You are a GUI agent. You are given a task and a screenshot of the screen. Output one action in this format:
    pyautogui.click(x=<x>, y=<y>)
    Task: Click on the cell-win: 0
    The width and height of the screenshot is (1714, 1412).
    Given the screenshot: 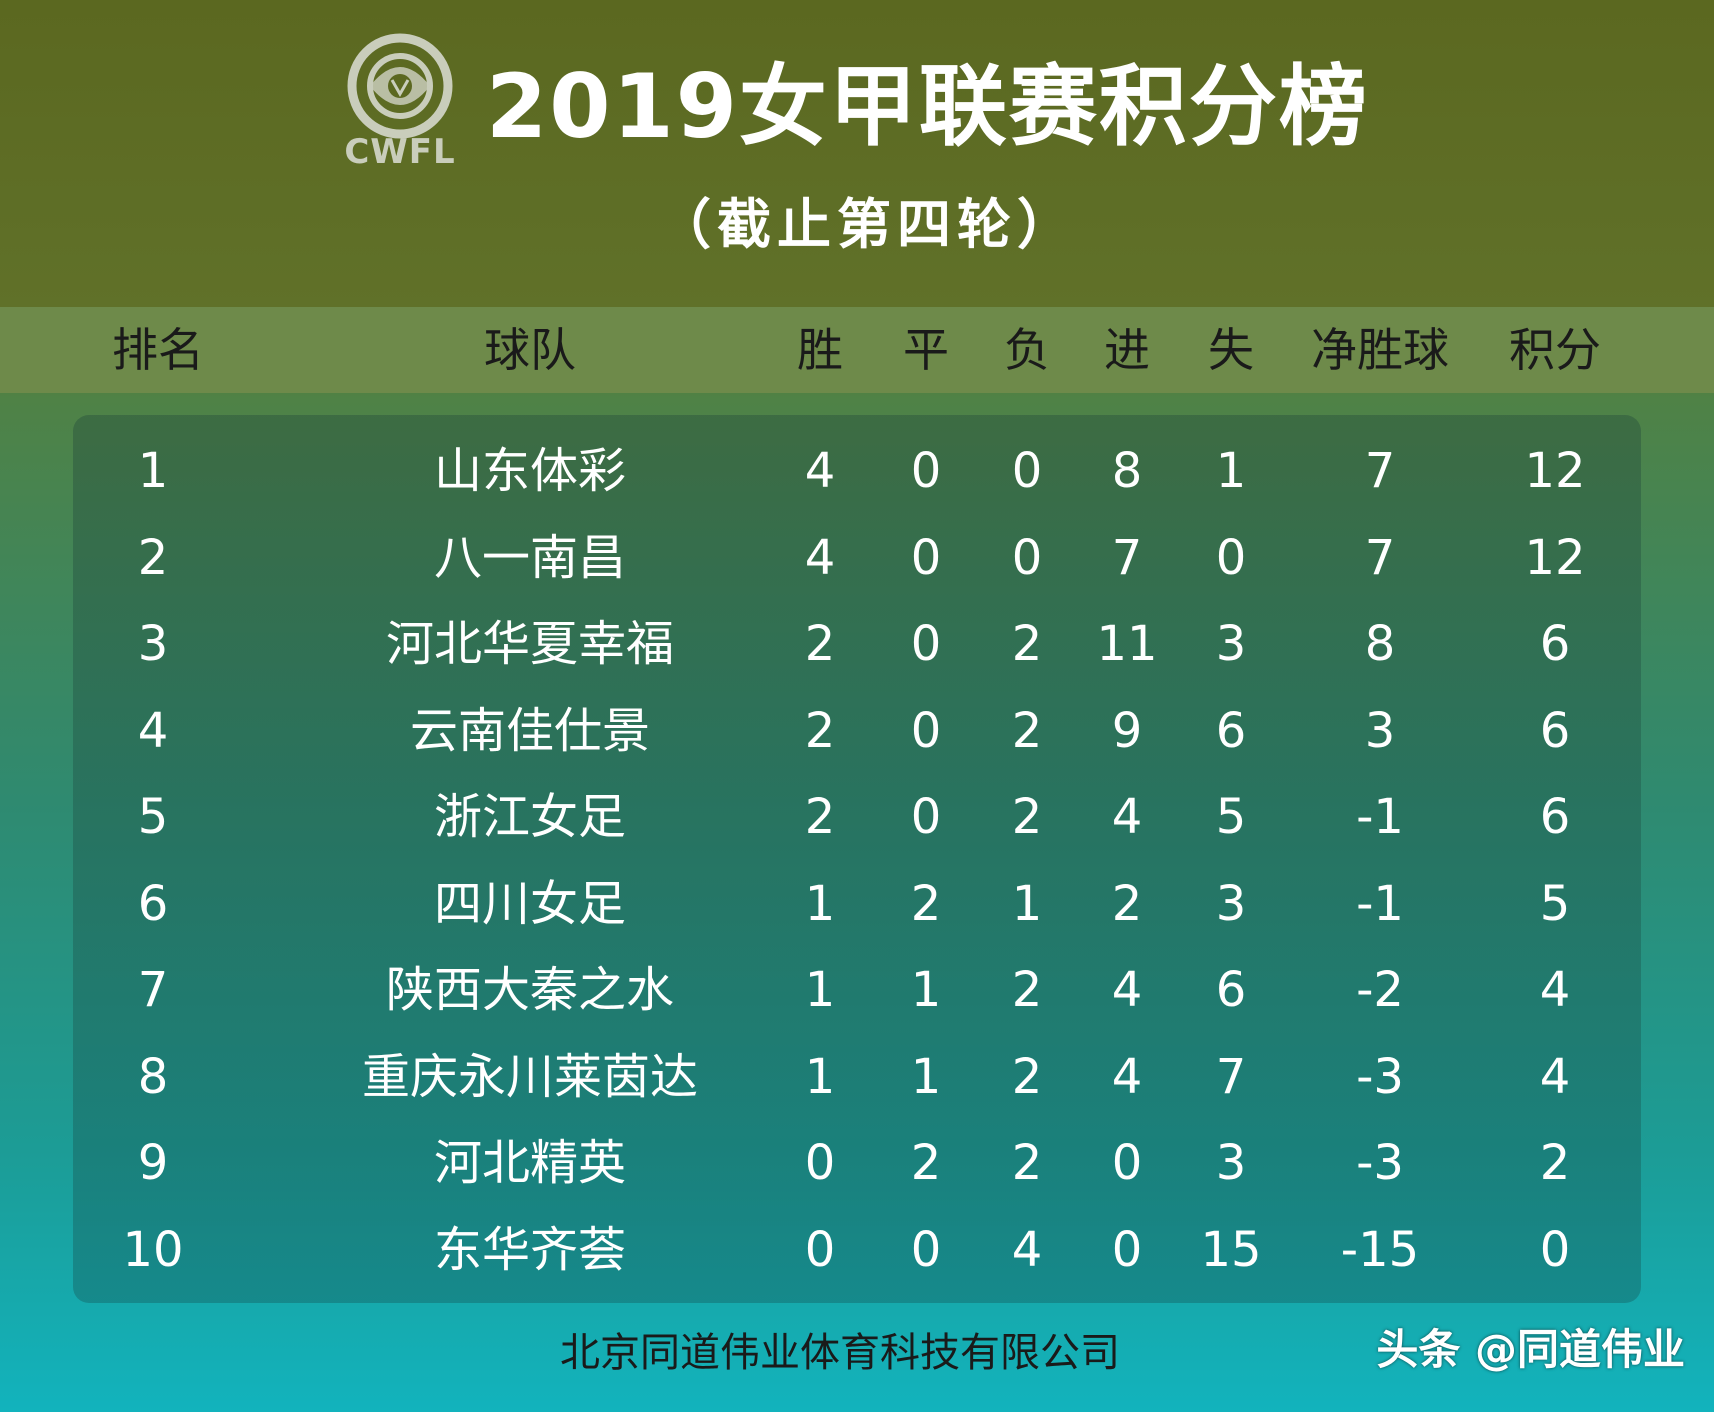 What is the action you would take?
    pyautogui.click(x=820, y=1249)
    